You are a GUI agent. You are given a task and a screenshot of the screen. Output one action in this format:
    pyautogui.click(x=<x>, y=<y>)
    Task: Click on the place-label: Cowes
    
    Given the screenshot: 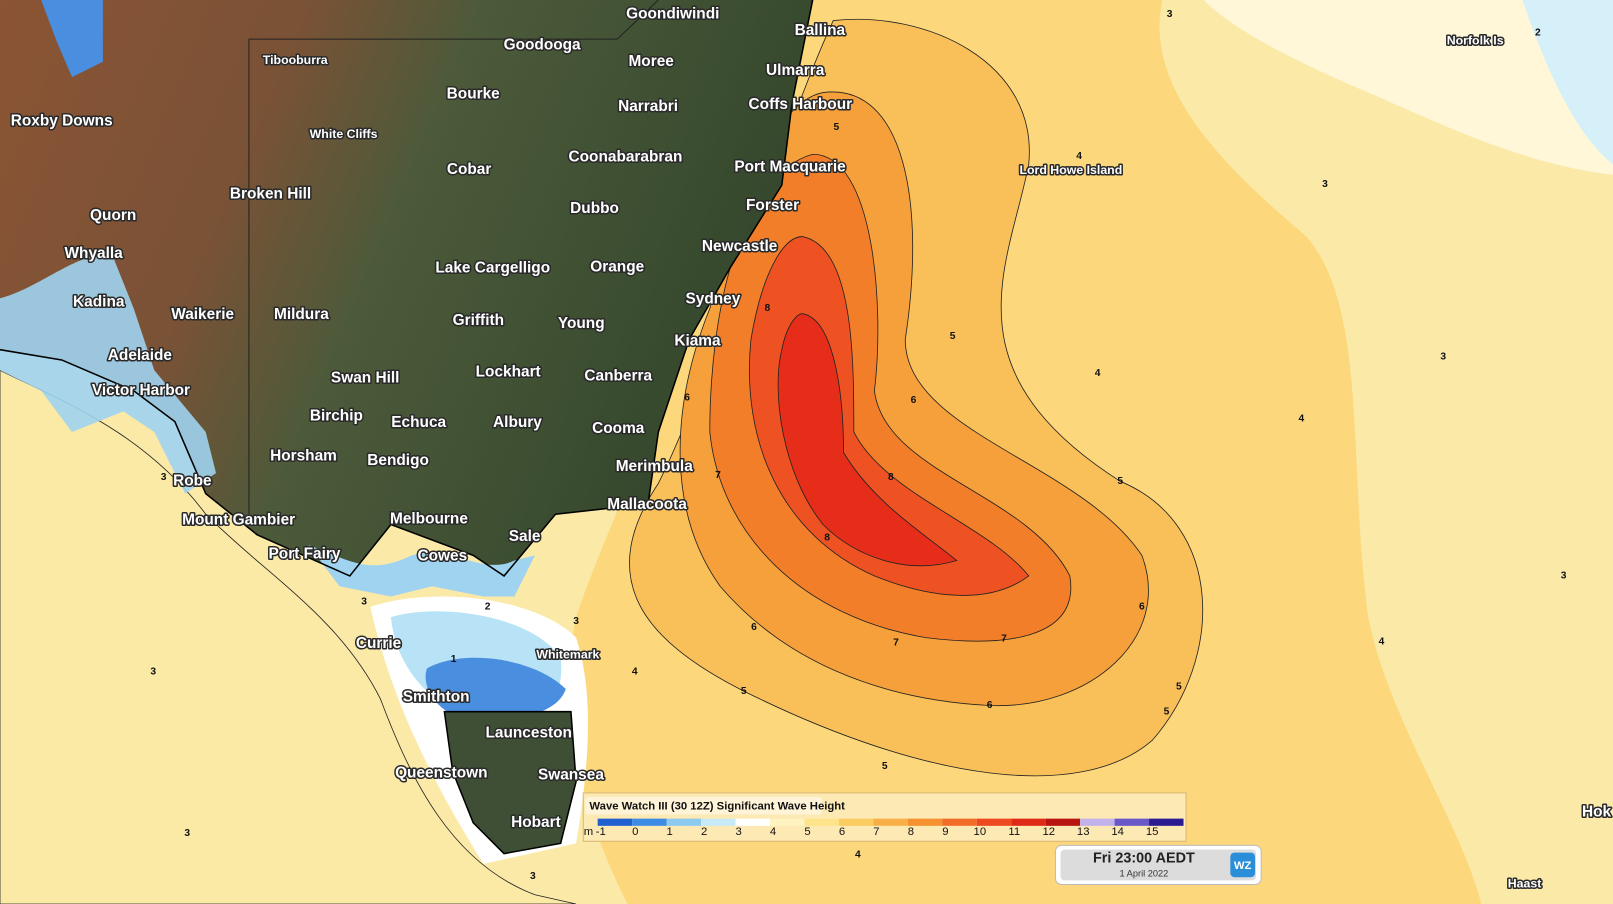 What is the action you would take?
    pyautogui.click(x=443, y=555)
    